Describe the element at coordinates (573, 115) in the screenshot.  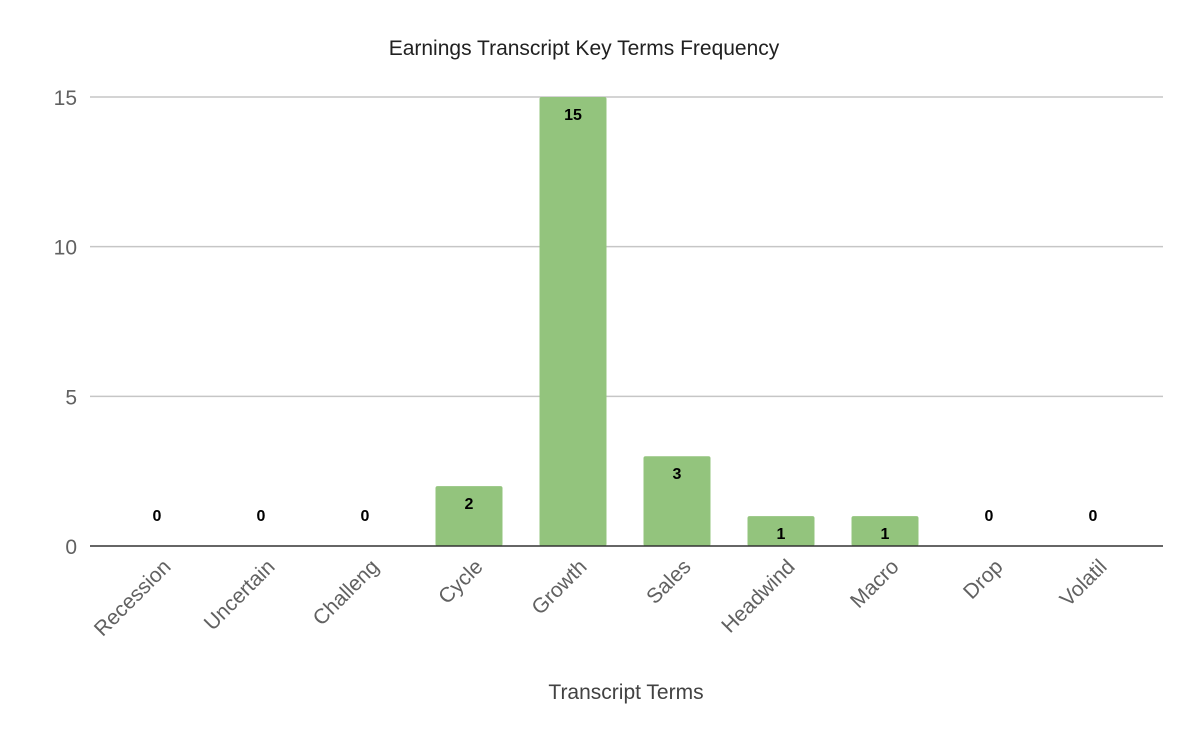
I see `data-label: 15` at that location.